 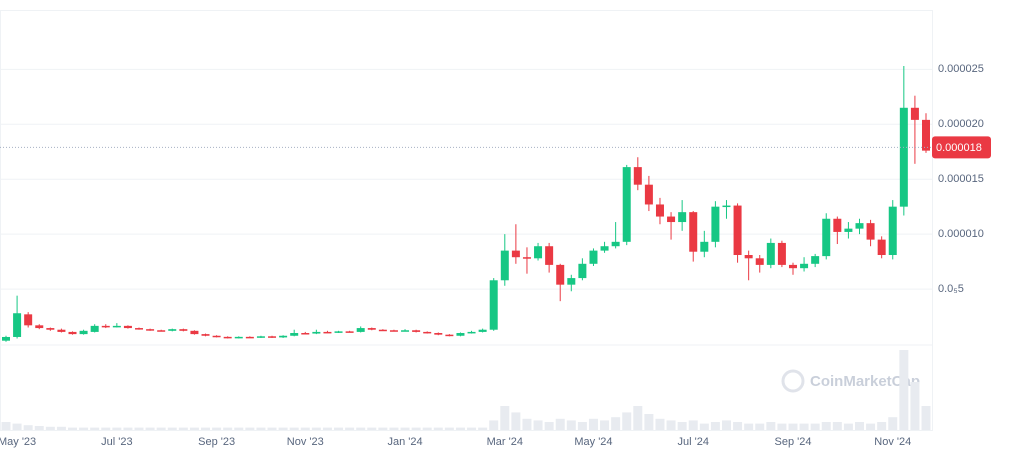 What do you see at coordinates (505, 442) in the screenshot?
I see `x-tick-label: Mar '24` at bounding box center [505, 442].